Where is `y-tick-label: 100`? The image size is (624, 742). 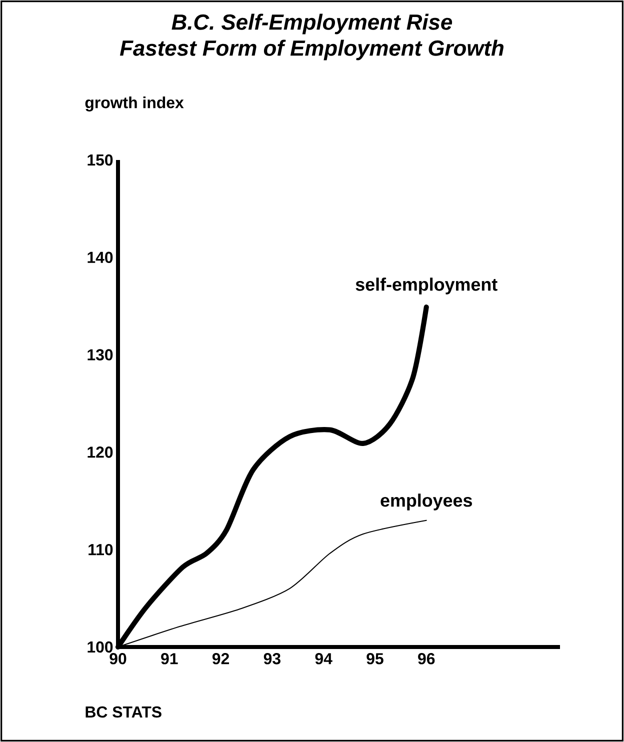 y-tick-label: 100 is located at coordinates (100, 647).